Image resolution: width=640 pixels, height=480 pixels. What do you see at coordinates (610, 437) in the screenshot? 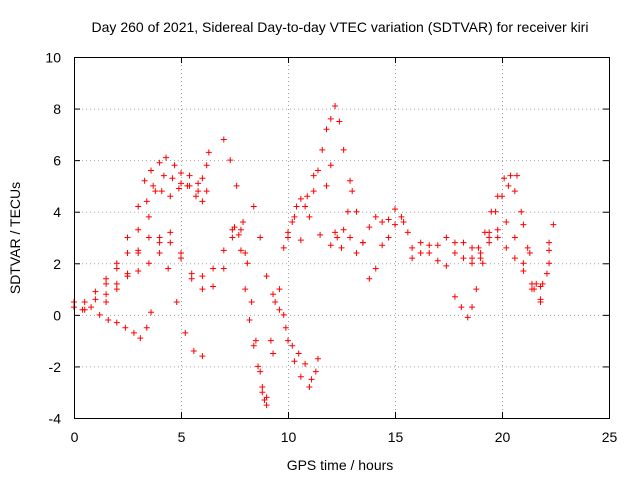
I see `x-tick-label: 25` at bounding box center [610, 437].